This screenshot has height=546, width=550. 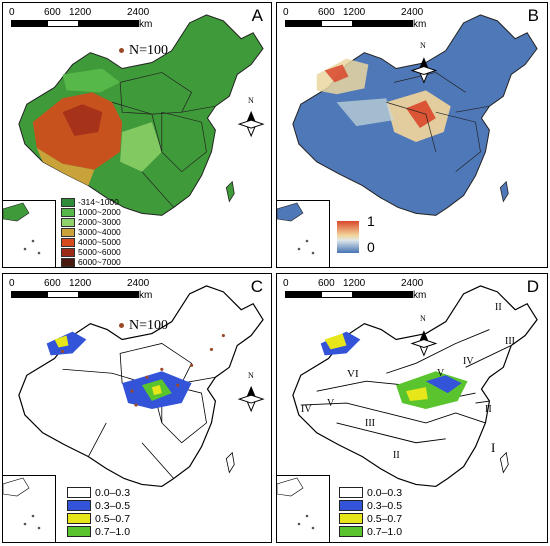 I want to click on region-label: I, so click(x=493, y=447).